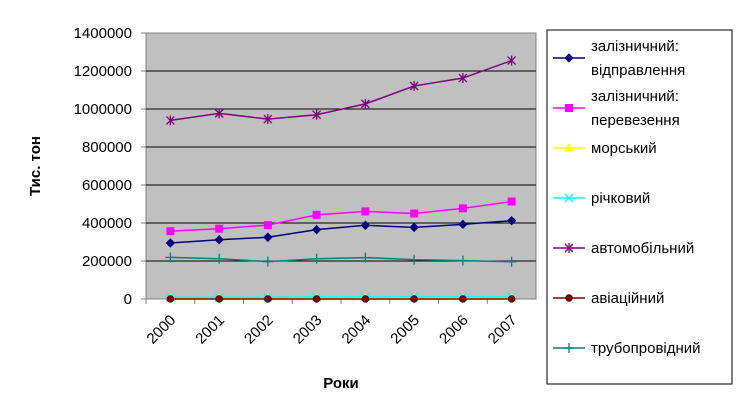 The image size is (742, 419). Describe the element at coordinates (103, 71) in the screenshot. I see `y-tick-label: 1200000` at that location.